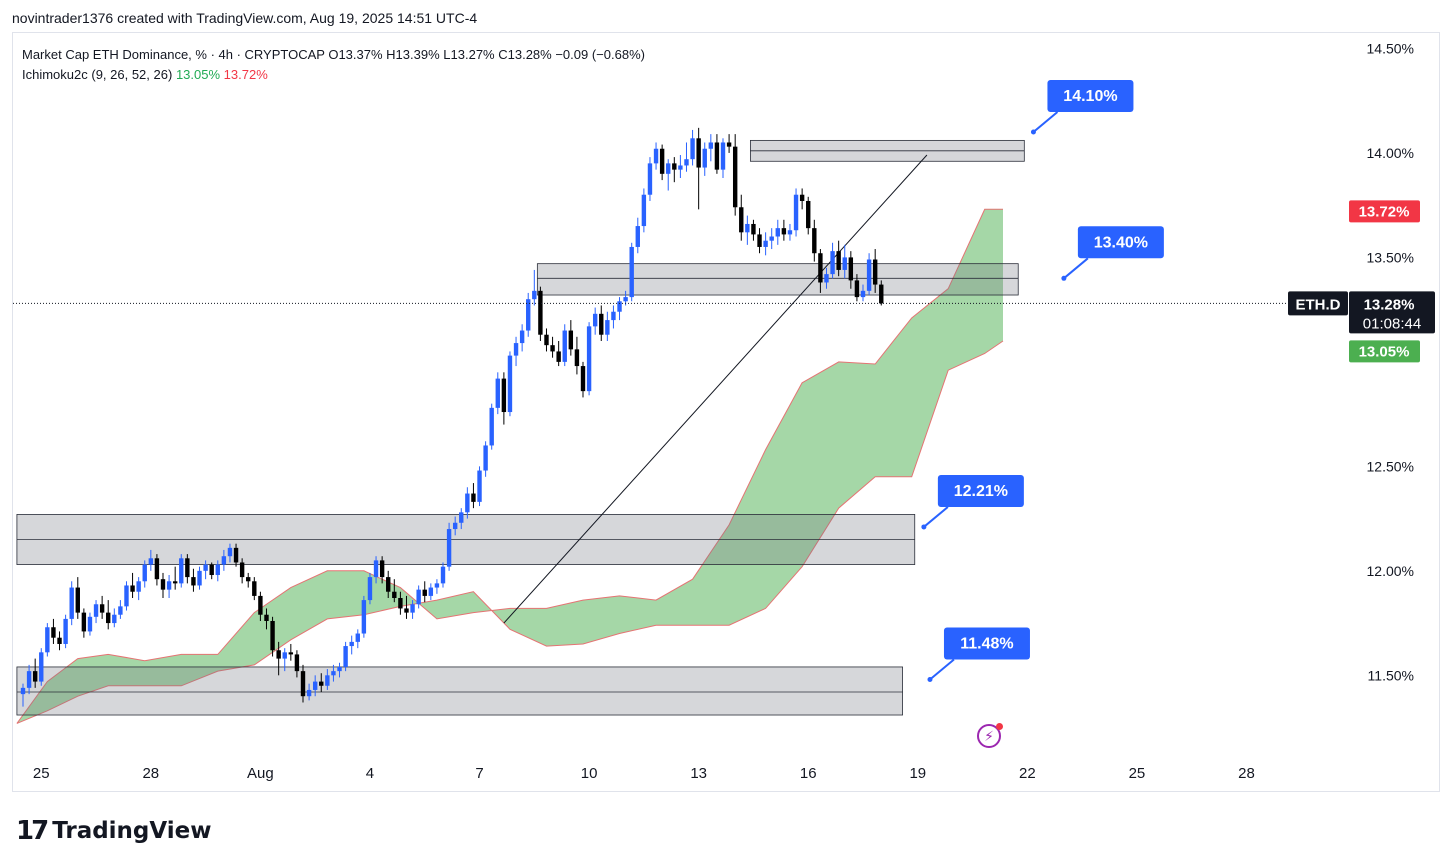 The width and height of the screenshot is (1453, 868). Describe the element at coordinates (1390, 257) in the screenshot. I see `y-tick-label: 13.50%` at that location.